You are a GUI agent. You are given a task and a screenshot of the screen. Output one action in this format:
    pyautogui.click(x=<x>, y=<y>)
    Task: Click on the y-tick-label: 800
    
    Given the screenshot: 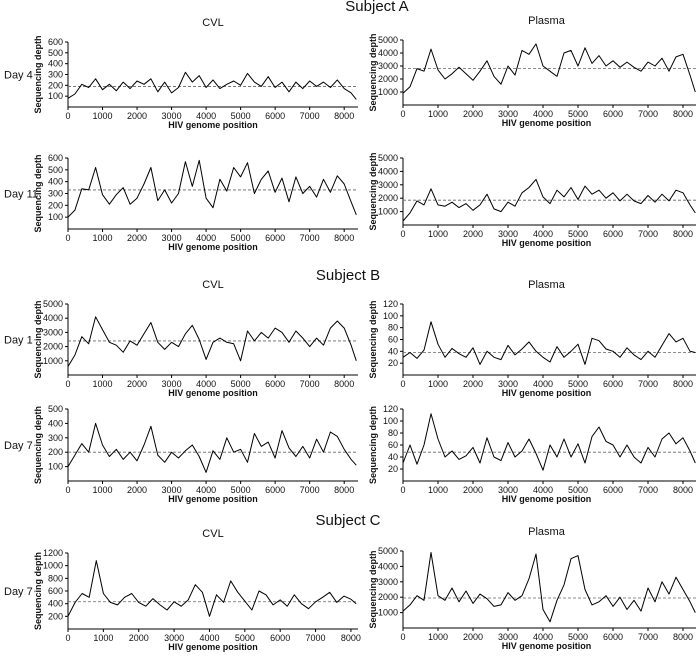 What is the action you would take?
    pyautogui.click(x=55, y=578)
    